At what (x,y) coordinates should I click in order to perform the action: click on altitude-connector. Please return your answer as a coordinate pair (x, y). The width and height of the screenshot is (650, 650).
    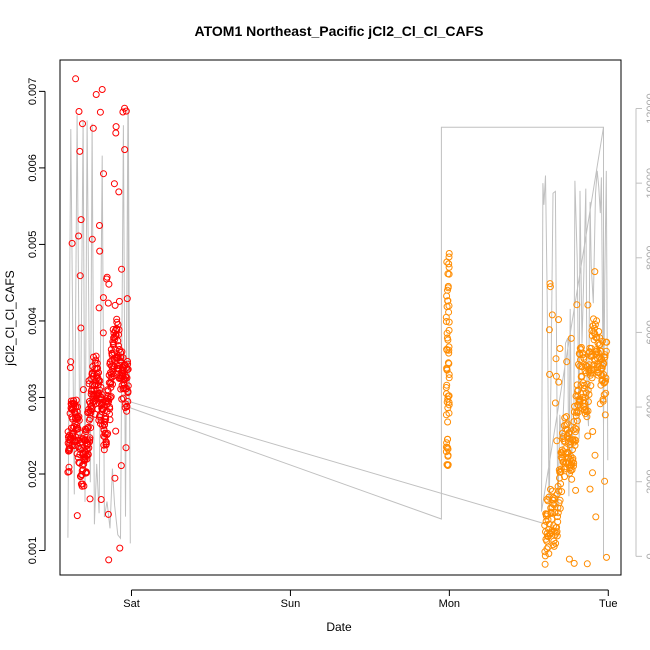
    Looking at the image, I should click on (336, 462).